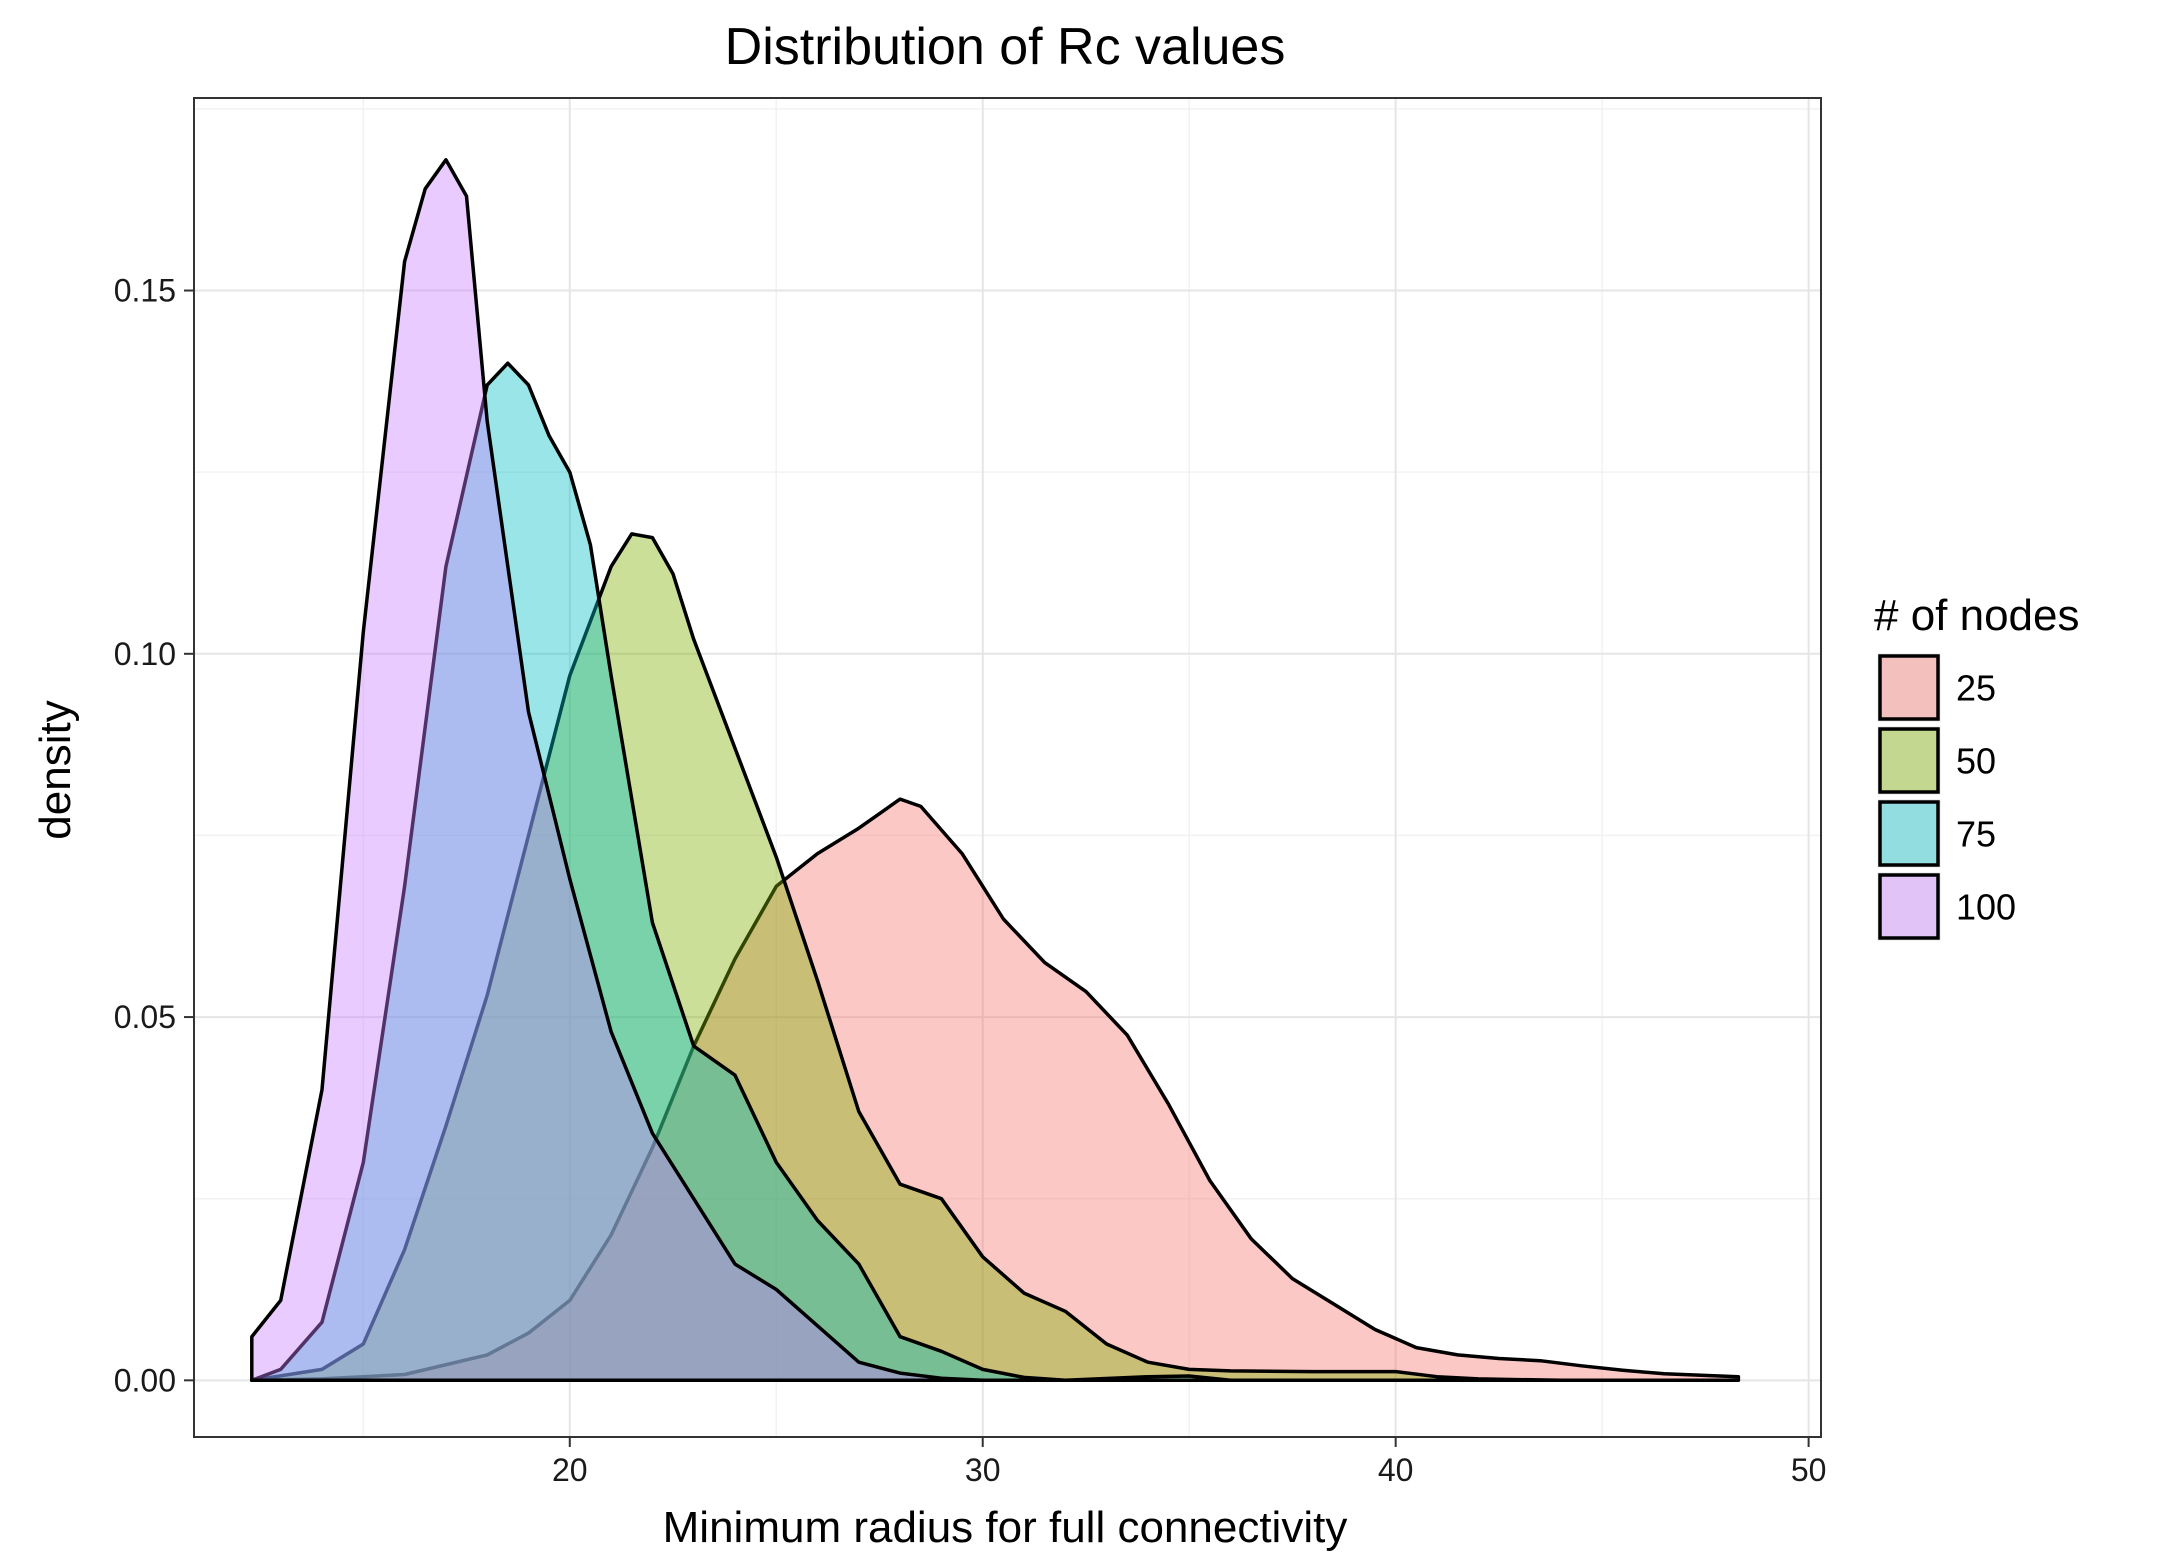 The width and height of the screenshot is (2162, 1562). What do you see at coordinates (55, 769) in the screenshot?
I see `y-axis-title: density` at bounding box center [55, 769].